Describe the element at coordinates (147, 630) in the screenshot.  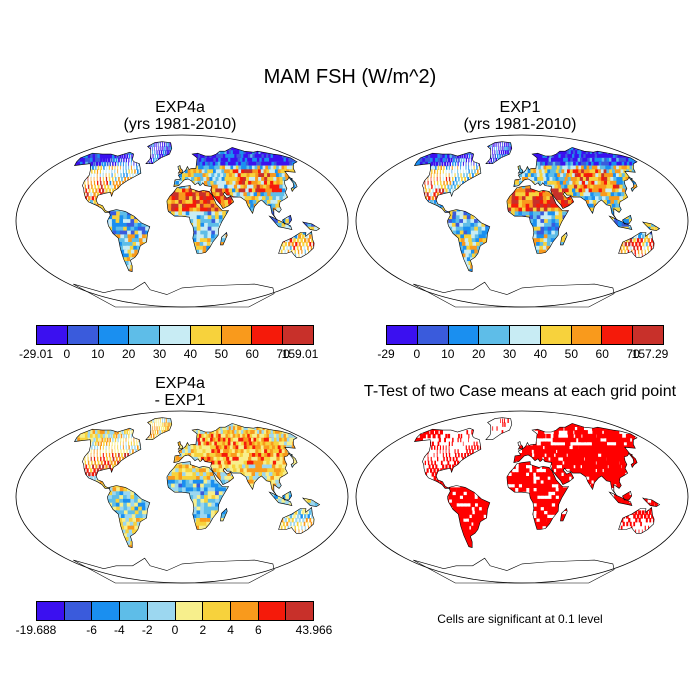
I see `colorbar-tick-label: -2` at that location.